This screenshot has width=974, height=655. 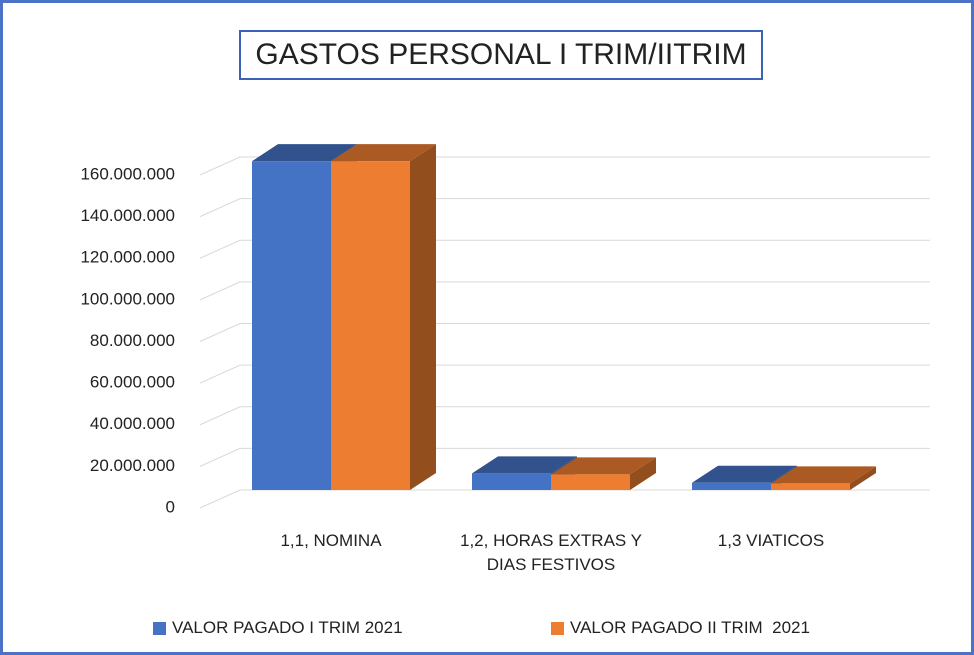 I want to click on legend-item: VALOR PAGADO II TRIM 2021, so click(x=680, y=628).